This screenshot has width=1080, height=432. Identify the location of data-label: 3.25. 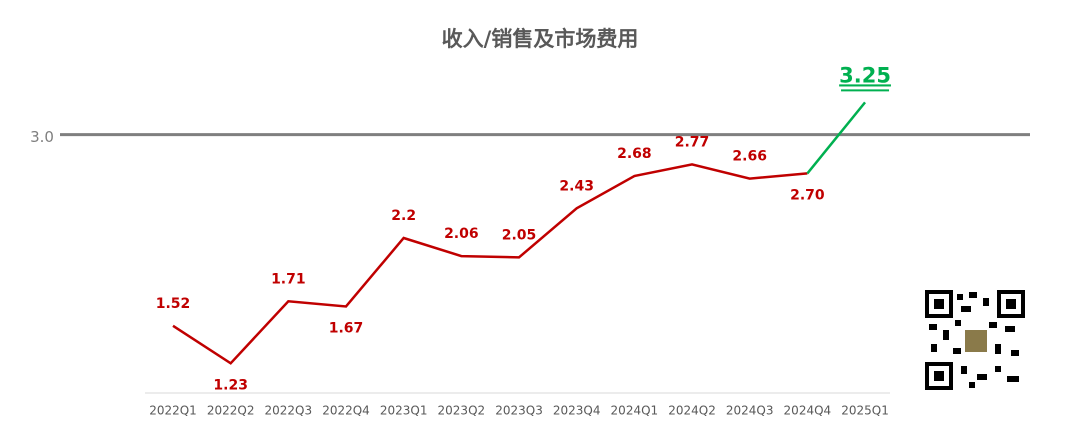
(865, 75).